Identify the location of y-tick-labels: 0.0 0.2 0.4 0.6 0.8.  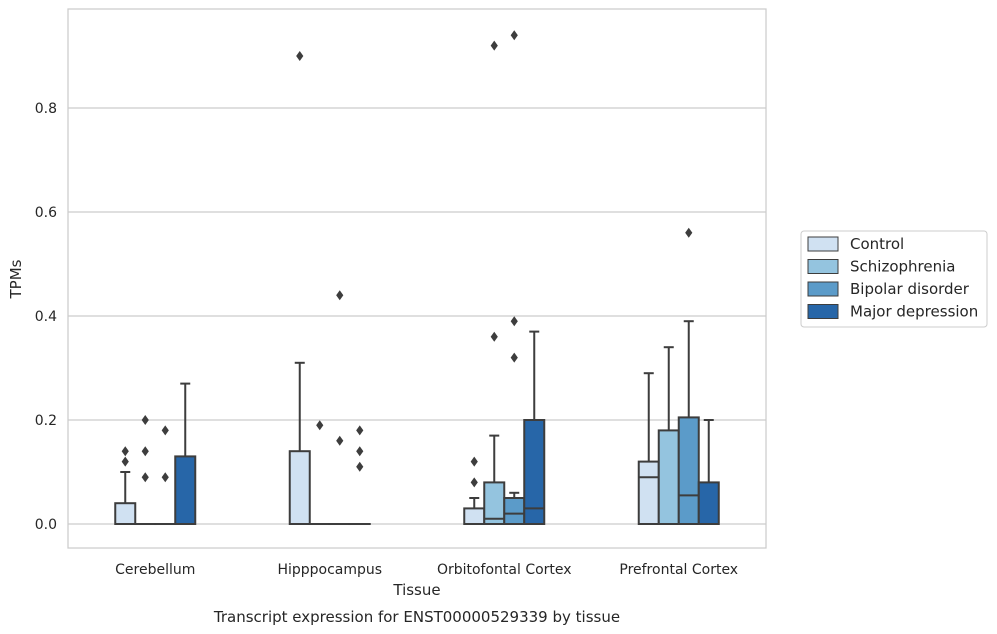
(46, 317).